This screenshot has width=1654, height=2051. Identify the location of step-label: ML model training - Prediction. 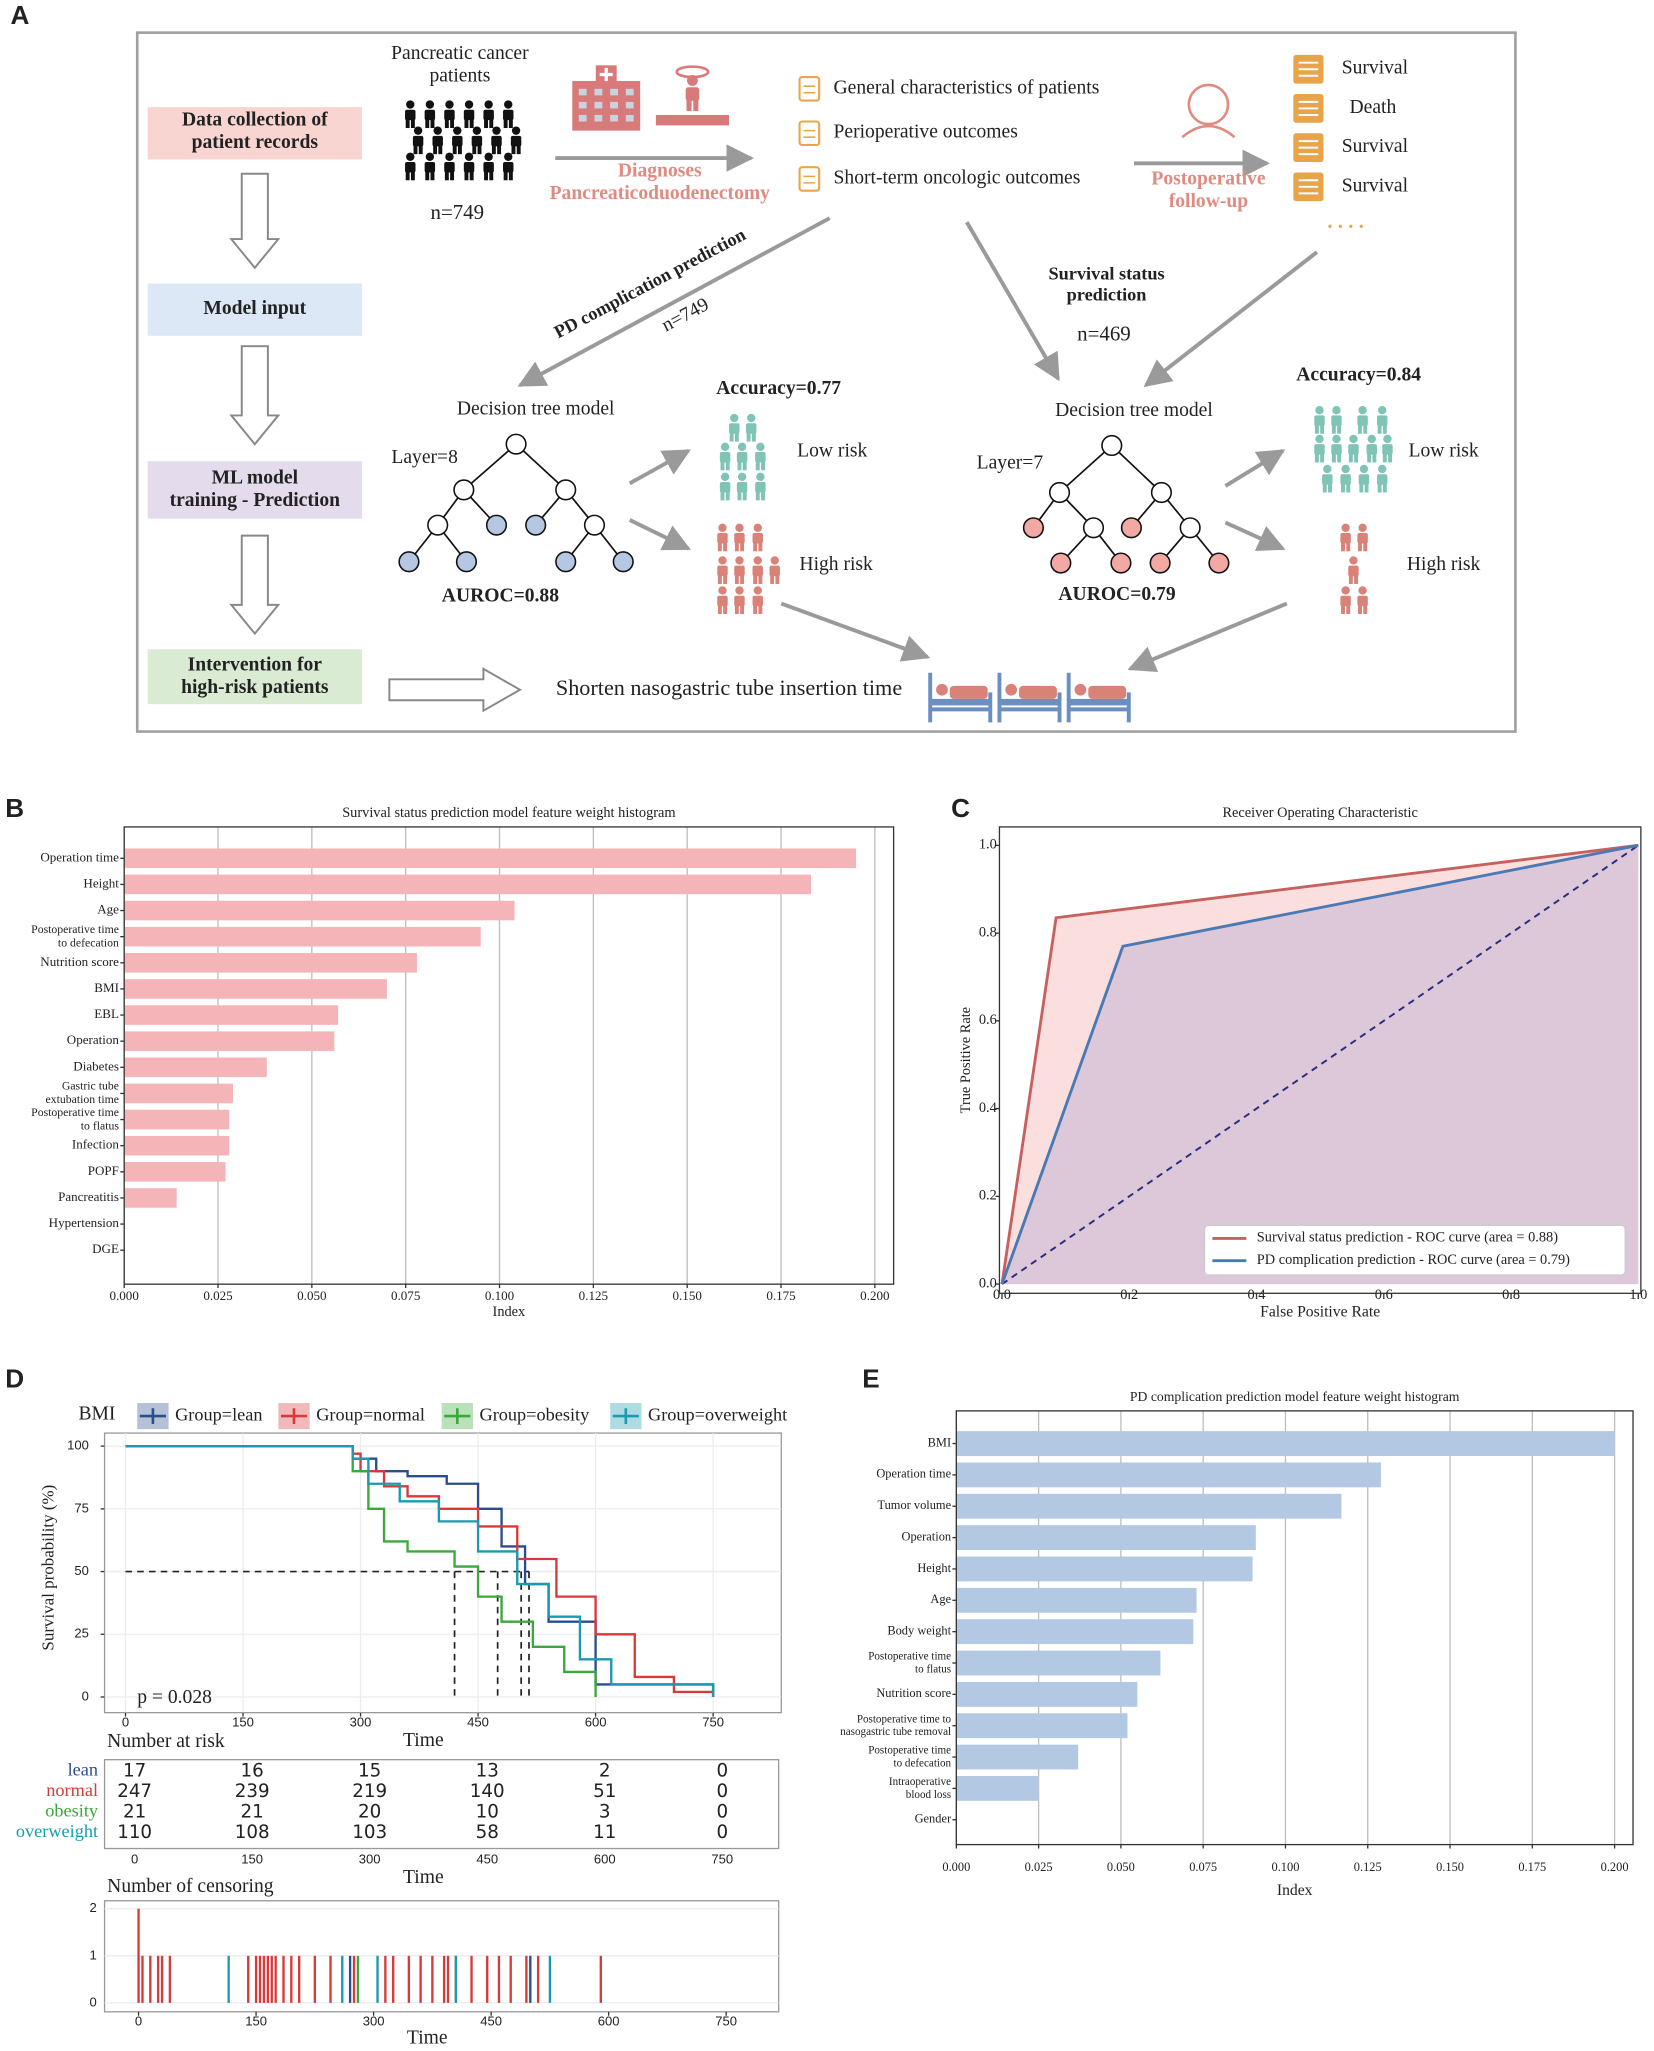
(255, 489).